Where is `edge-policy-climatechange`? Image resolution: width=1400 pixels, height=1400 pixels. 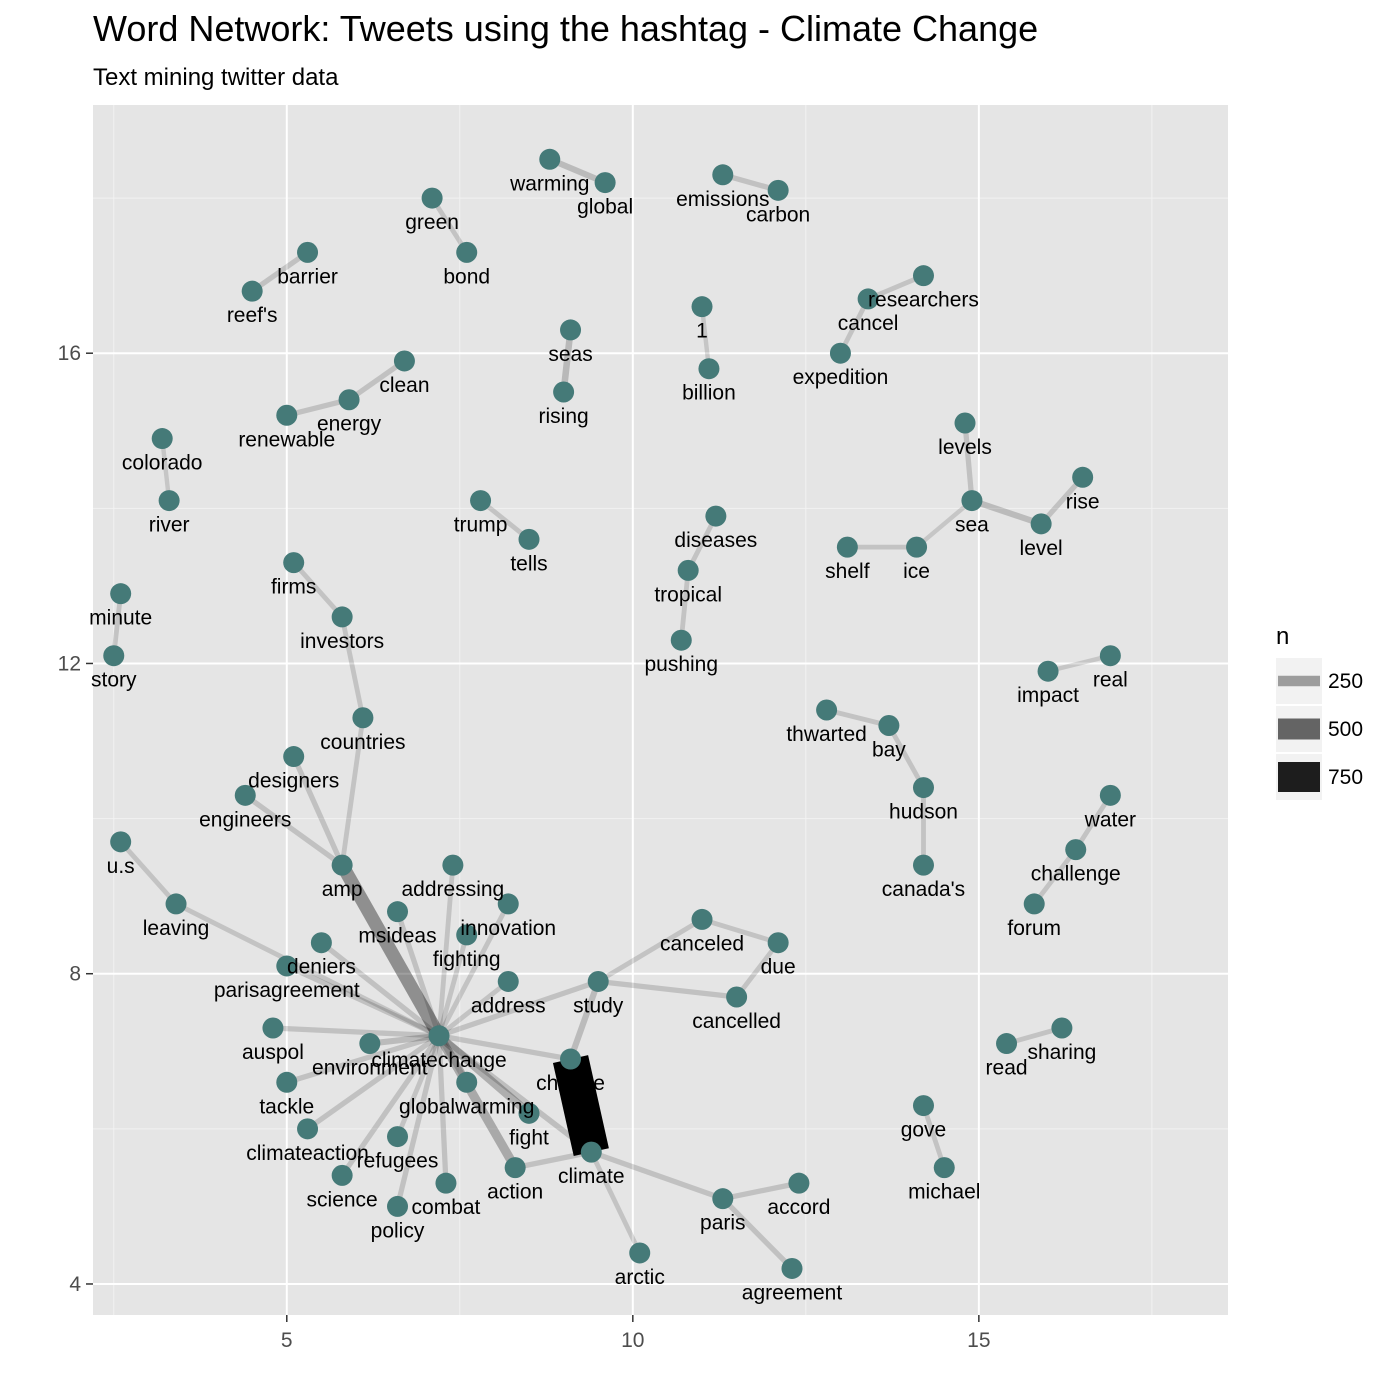 edge-policy-climatechange is located at coordinates (418, 1121).